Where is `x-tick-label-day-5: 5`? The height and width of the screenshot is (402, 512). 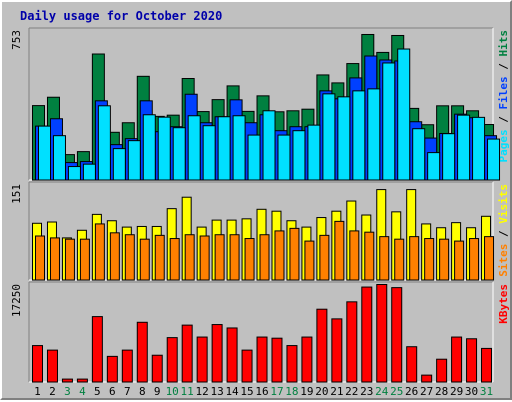
x-tick-label-day-5: 5 is located at coordinates (97, 391).